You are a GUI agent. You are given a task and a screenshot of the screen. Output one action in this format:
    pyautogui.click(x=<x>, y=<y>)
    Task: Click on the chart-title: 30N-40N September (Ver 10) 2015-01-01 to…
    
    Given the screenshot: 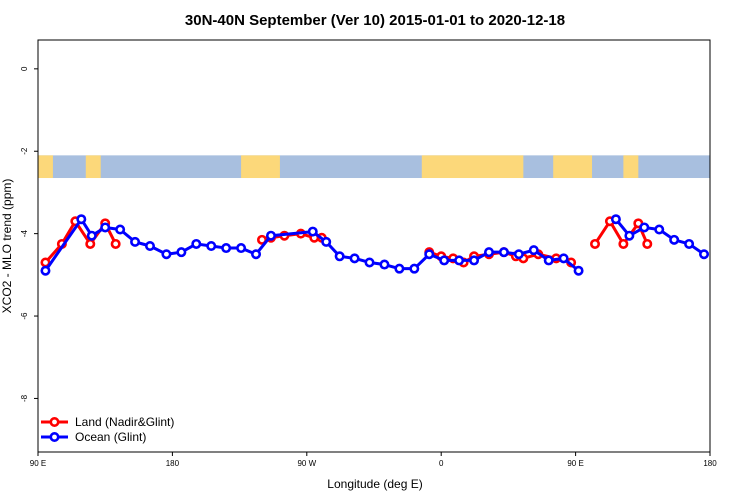 What is the action you would take?
    pyautogui.click(x=375, y=20)
    